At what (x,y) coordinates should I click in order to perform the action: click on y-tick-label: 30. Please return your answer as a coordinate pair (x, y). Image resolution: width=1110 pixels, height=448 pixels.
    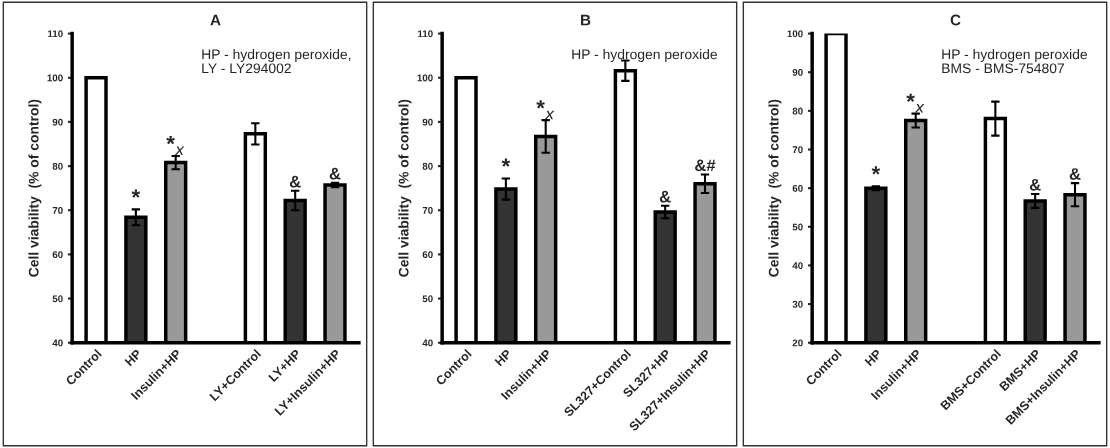
    Looking at the image, I should click on (797, 304).